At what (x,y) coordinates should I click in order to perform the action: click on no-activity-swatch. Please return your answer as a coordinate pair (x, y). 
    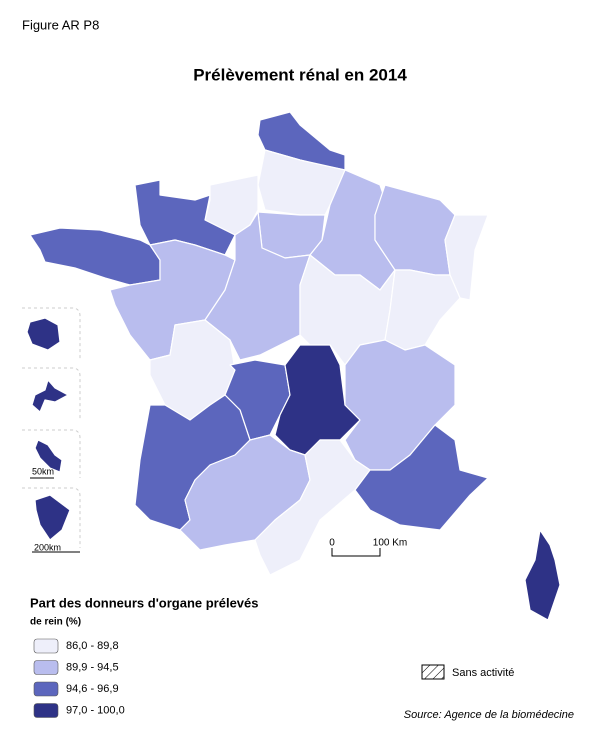
    Looking at the image, I should click on (433, 672).